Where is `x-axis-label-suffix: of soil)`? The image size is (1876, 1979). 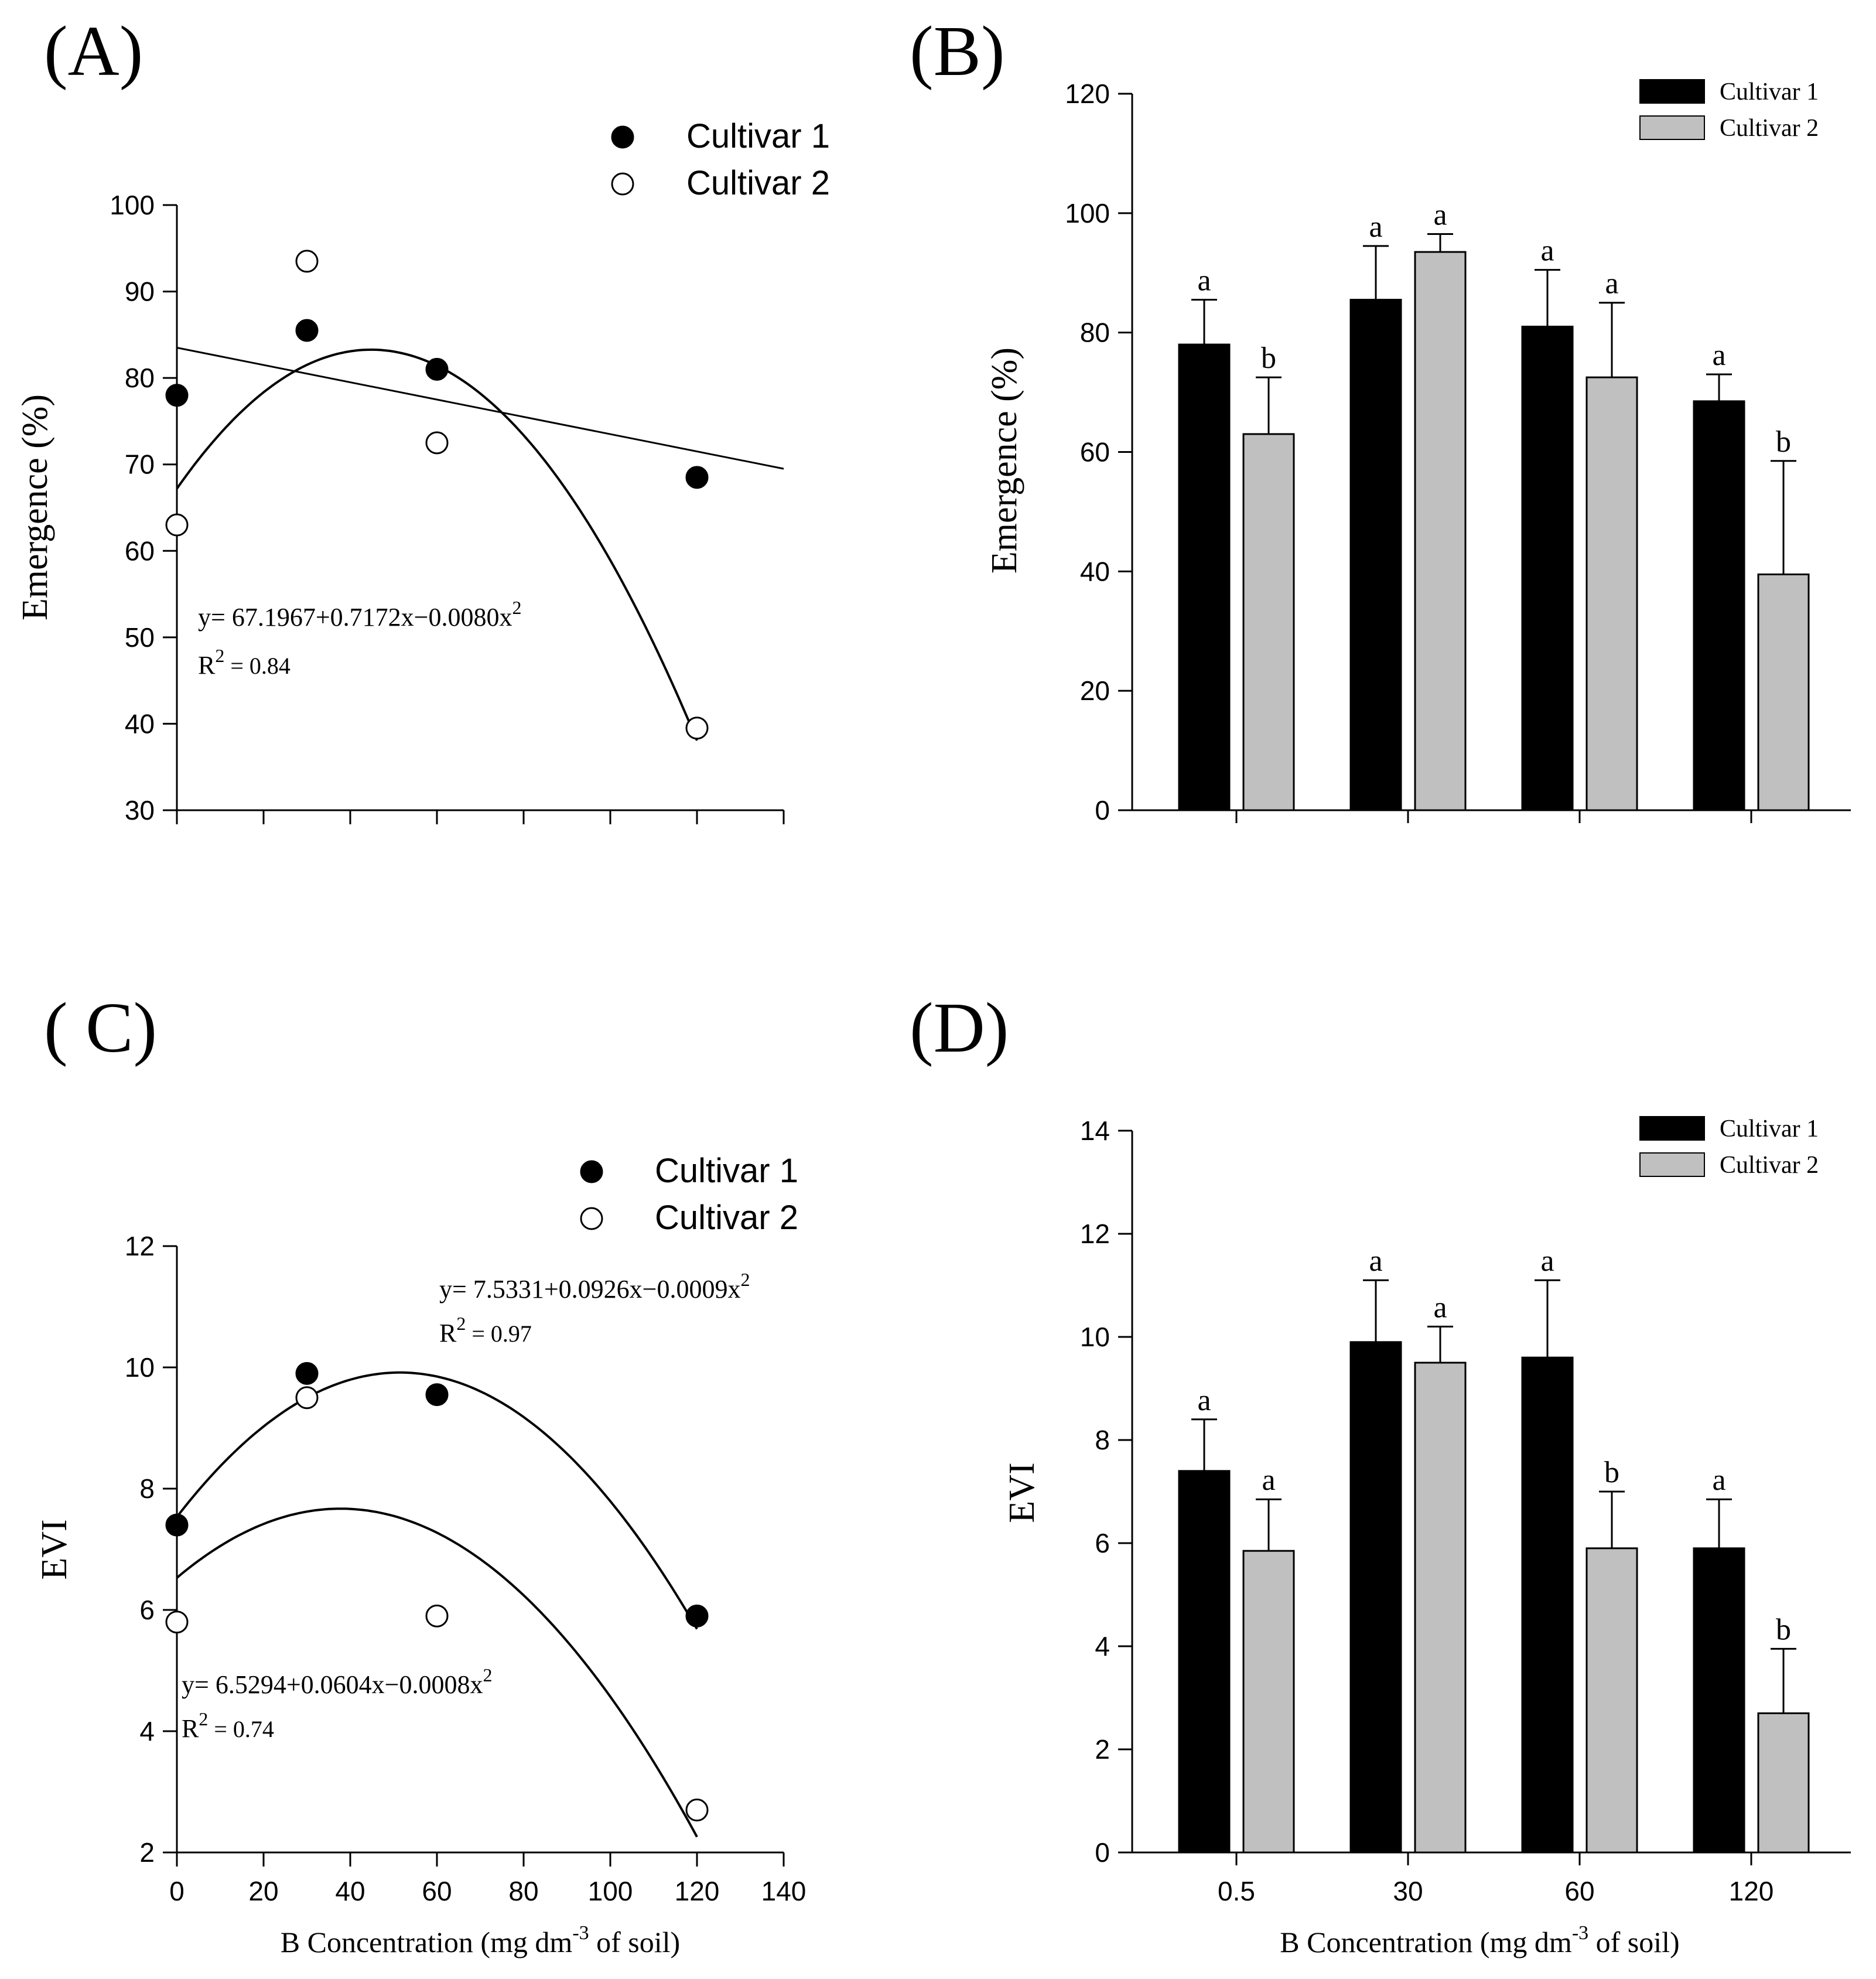 x-axis-label-suffix: of soil) is located at coordinates (1634, 1942).